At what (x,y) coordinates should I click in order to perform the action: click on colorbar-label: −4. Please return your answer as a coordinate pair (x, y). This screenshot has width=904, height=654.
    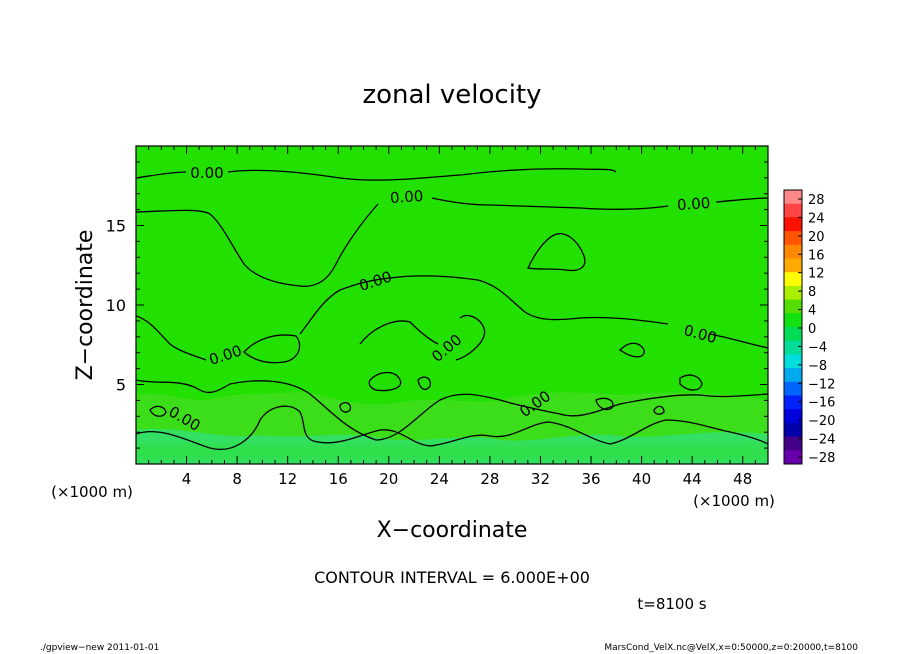
    Looking at the image, I should click on (817, 347).